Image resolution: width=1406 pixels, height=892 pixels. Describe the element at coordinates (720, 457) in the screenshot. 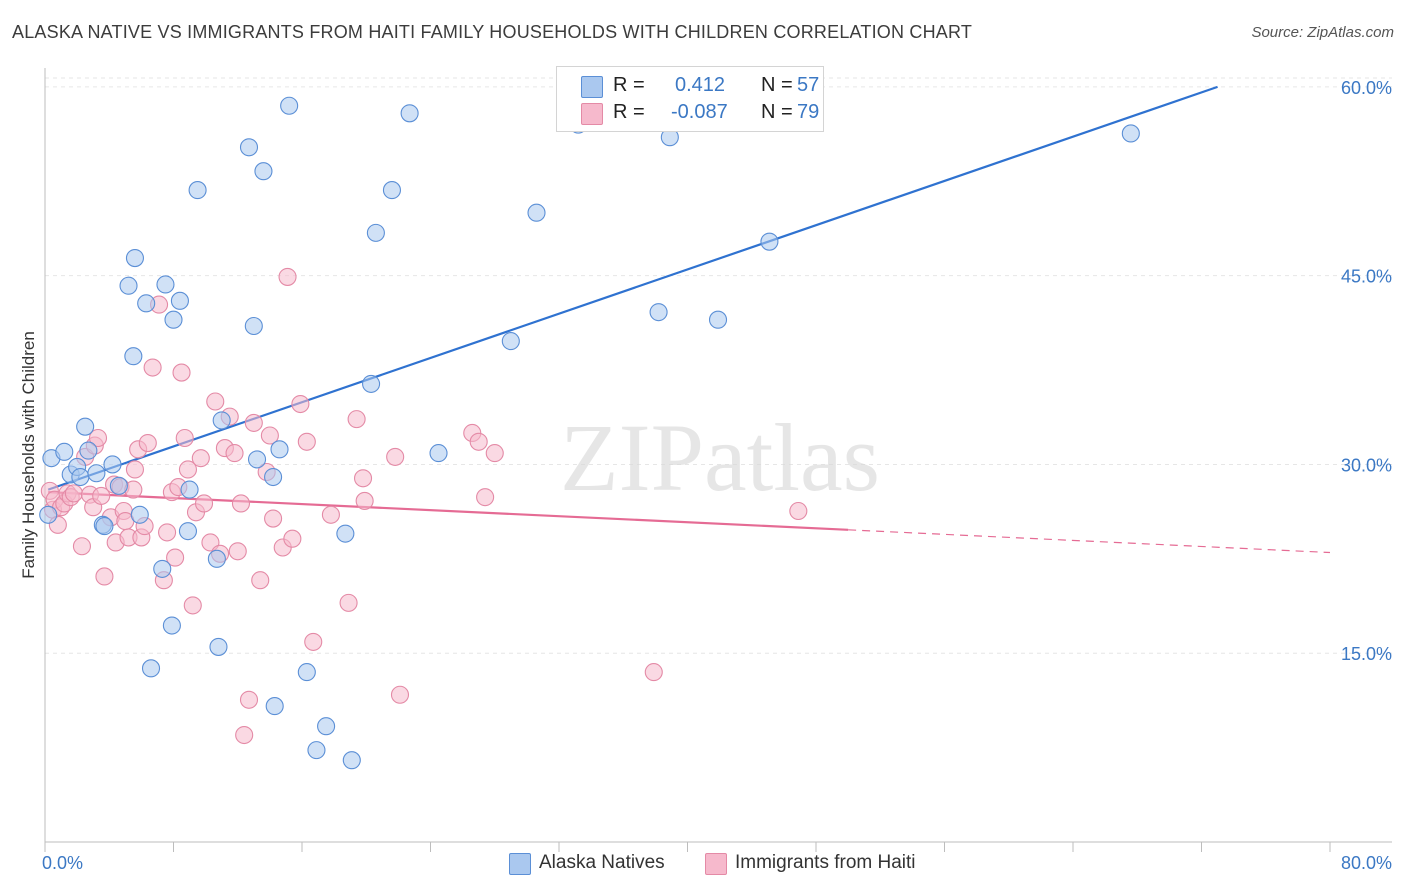

I see `watermark: ZIPatlas` at that location.